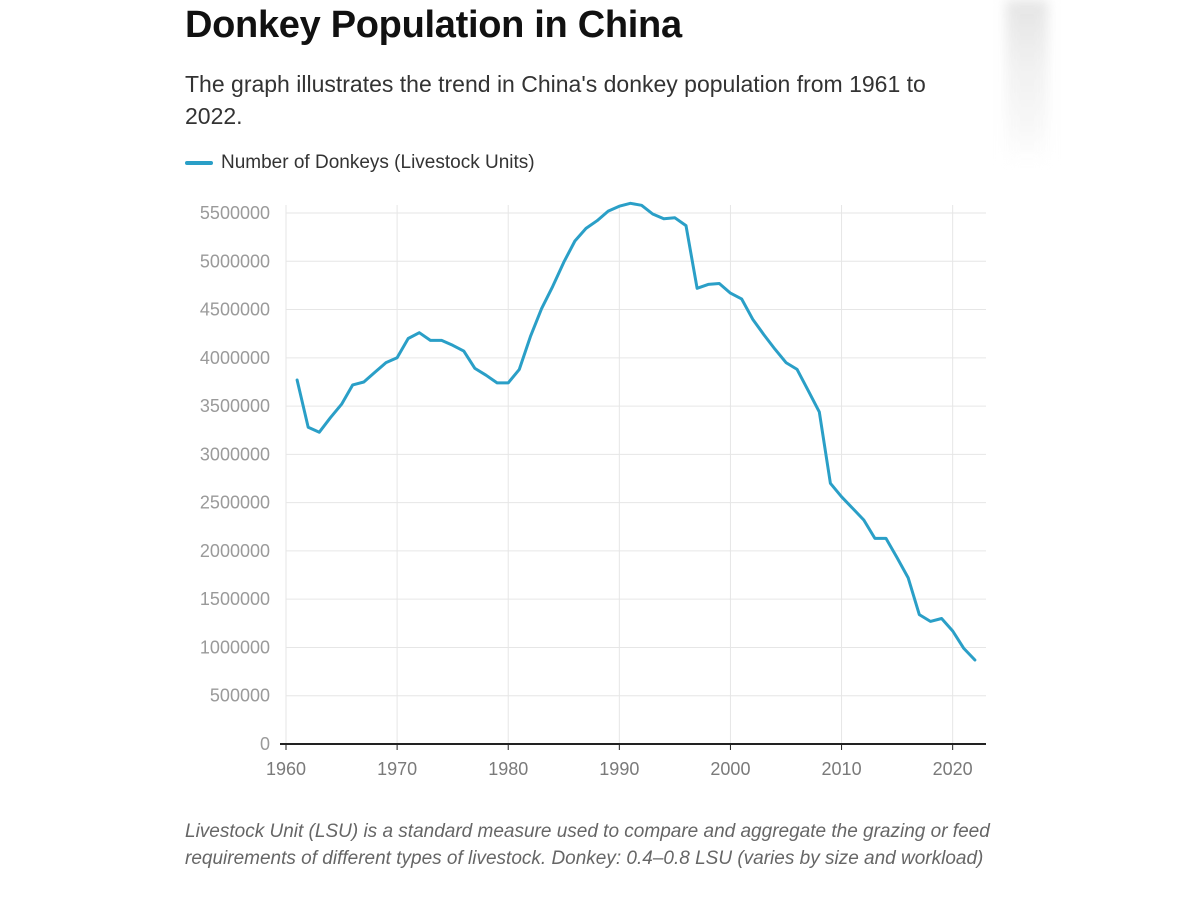 The image size is (1200, 900). What do you see at coordinates (265, 744) in the screenshot?
I see `y-tick-label: 0` at bounding box center [265, 744].